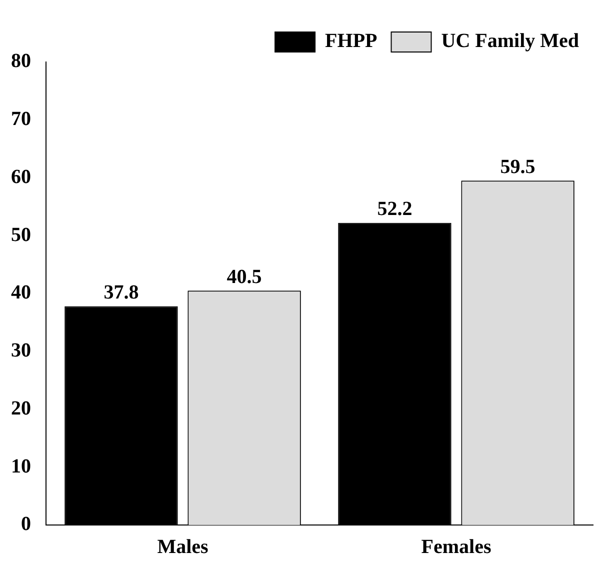 This screenshot has width=611, height=571. I want to click on y-tick-label: 30, so click(21, 351).